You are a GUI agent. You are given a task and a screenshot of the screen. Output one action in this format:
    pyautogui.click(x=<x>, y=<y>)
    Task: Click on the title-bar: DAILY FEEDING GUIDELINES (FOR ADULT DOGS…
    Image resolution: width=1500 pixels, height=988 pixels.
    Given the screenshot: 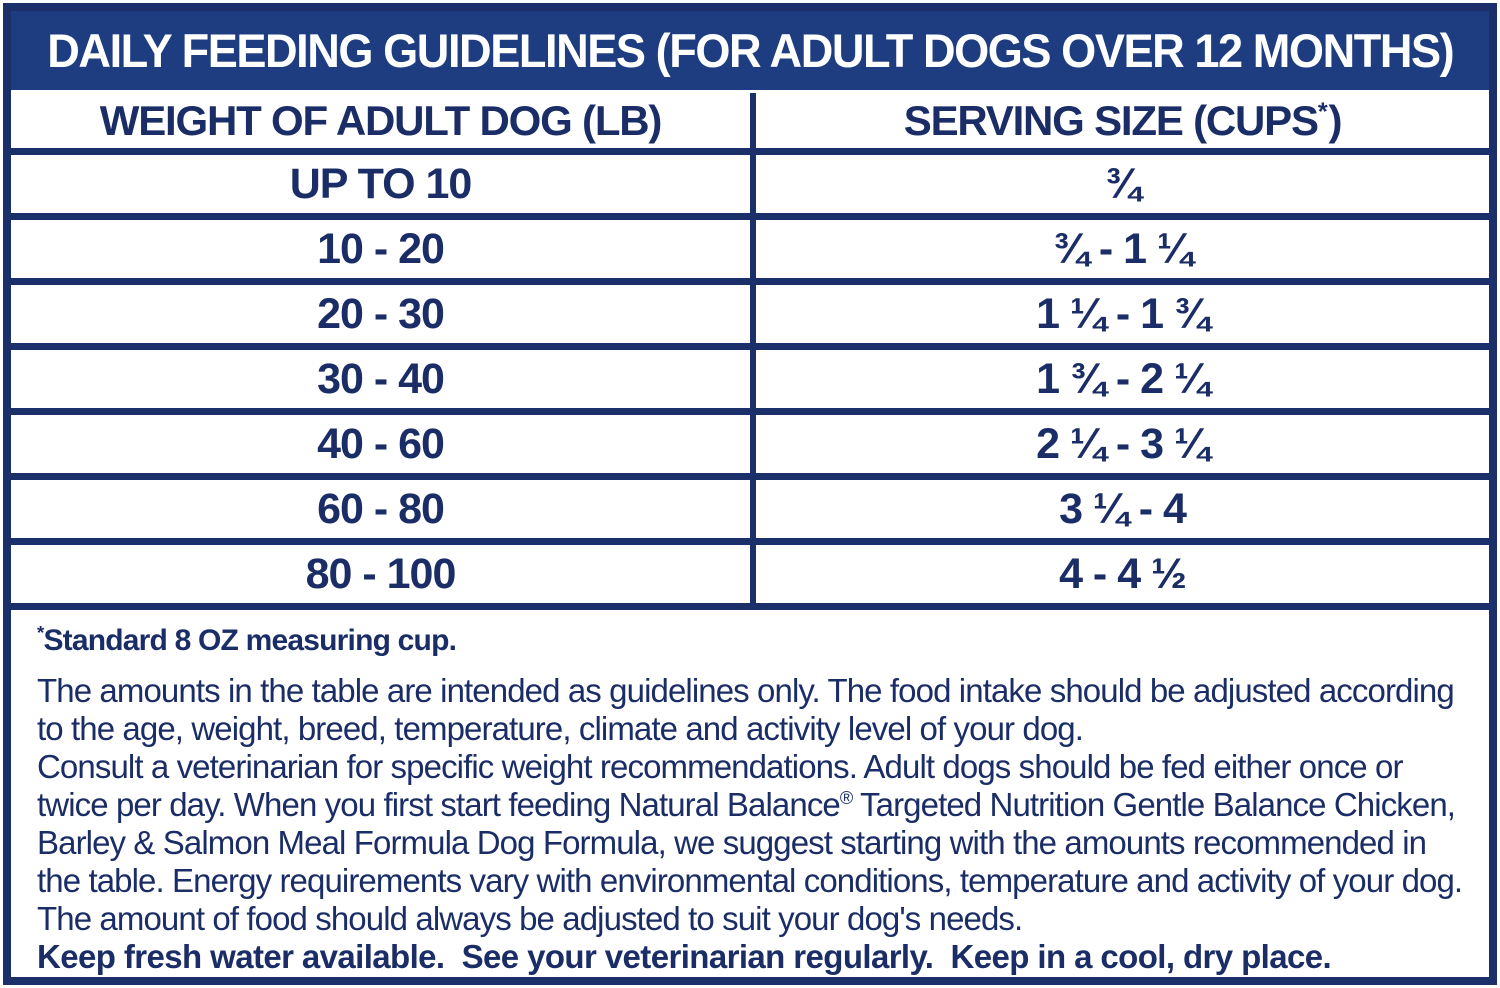 What is the action you would take?
    pyautogui.click(x=750, y=50)
    